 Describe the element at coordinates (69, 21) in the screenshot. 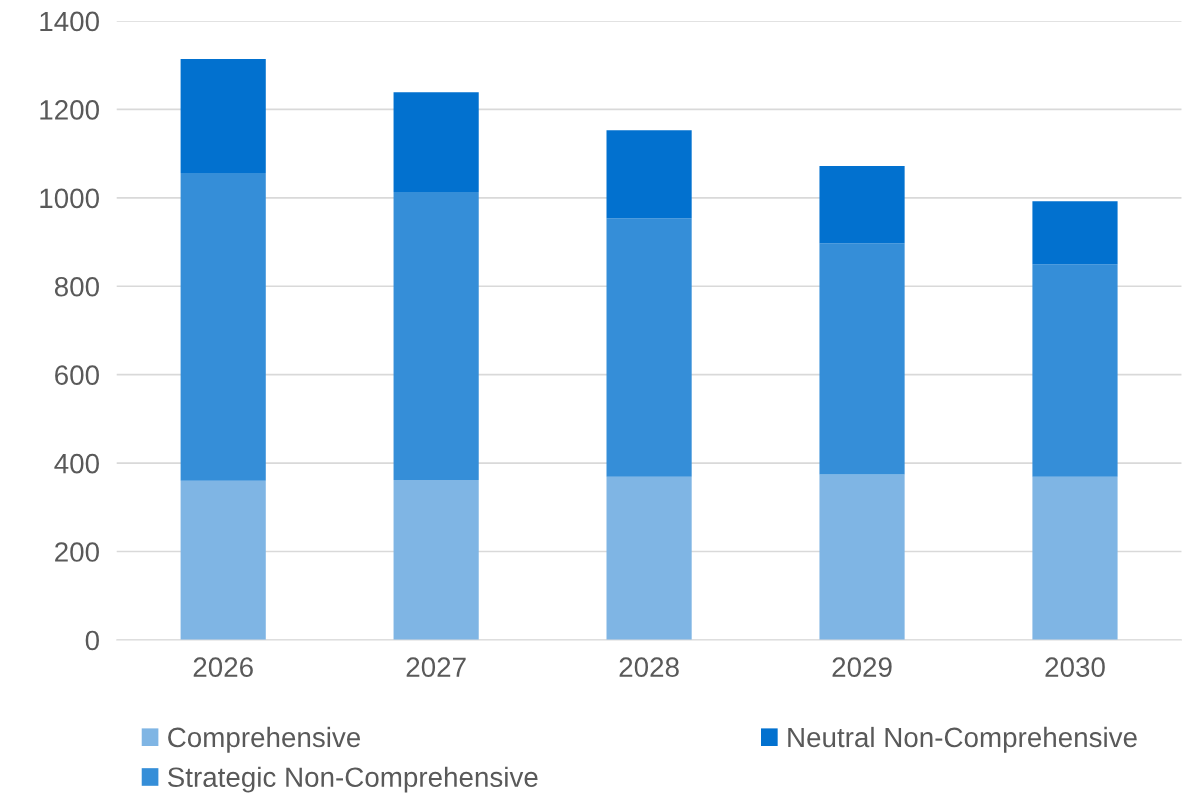

I see `y-tick-label: 1400` at that location.